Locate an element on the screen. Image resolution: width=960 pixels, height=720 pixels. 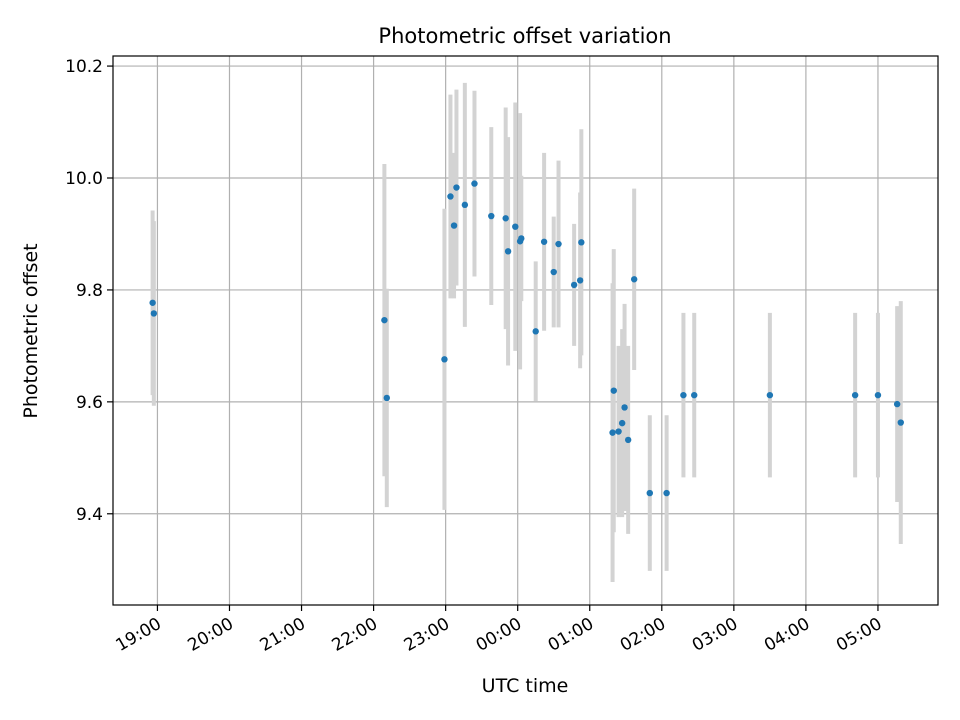
y-tick-label: 10.0 is located at coordinates (84, 179).